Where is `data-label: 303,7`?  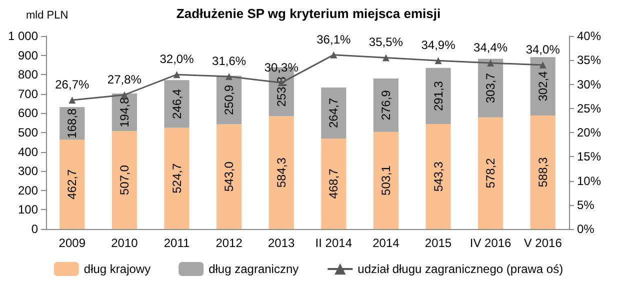 data-label: 303,7 is located at coordinates (491, 88).